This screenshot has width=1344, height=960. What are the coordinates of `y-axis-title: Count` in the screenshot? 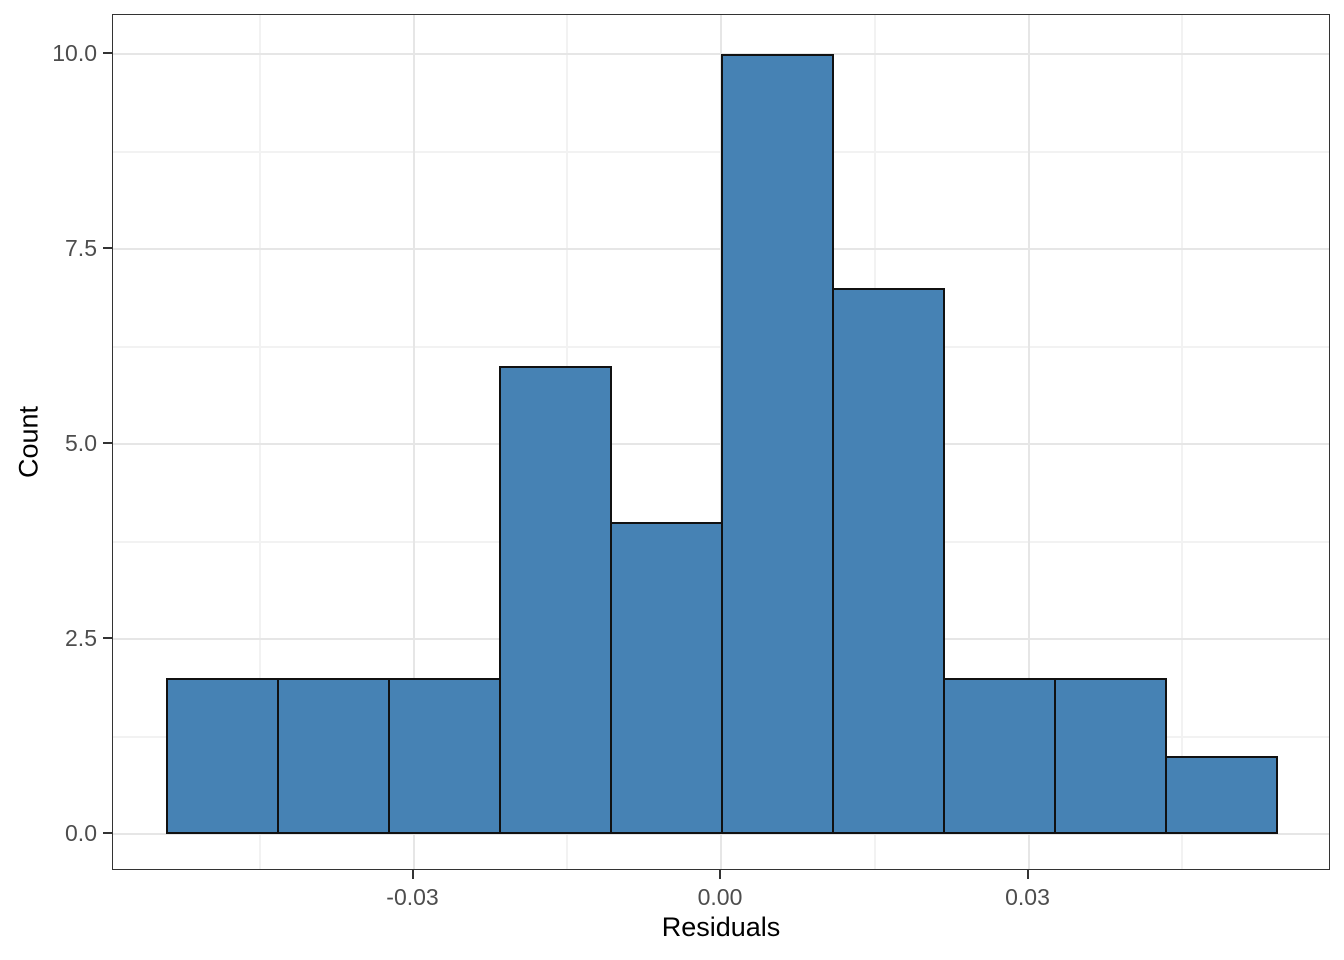 It's located at (28, 442).